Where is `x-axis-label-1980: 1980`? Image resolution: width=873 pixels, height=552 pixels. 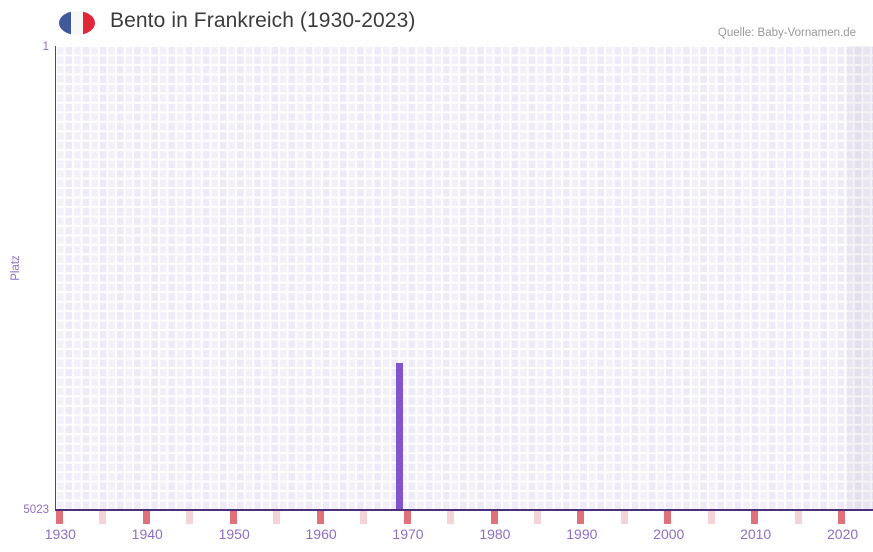 x-axis-label-1980: 1980 is located at coordinates (495, 534).